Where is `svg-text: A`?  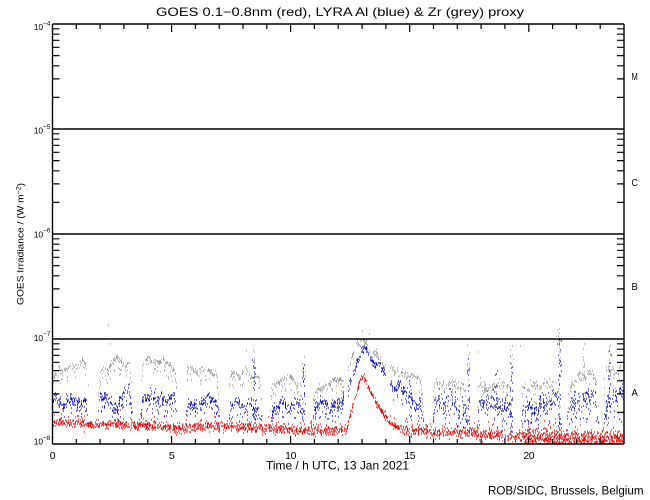 svg-text: A is located at coordinates (635, 393).